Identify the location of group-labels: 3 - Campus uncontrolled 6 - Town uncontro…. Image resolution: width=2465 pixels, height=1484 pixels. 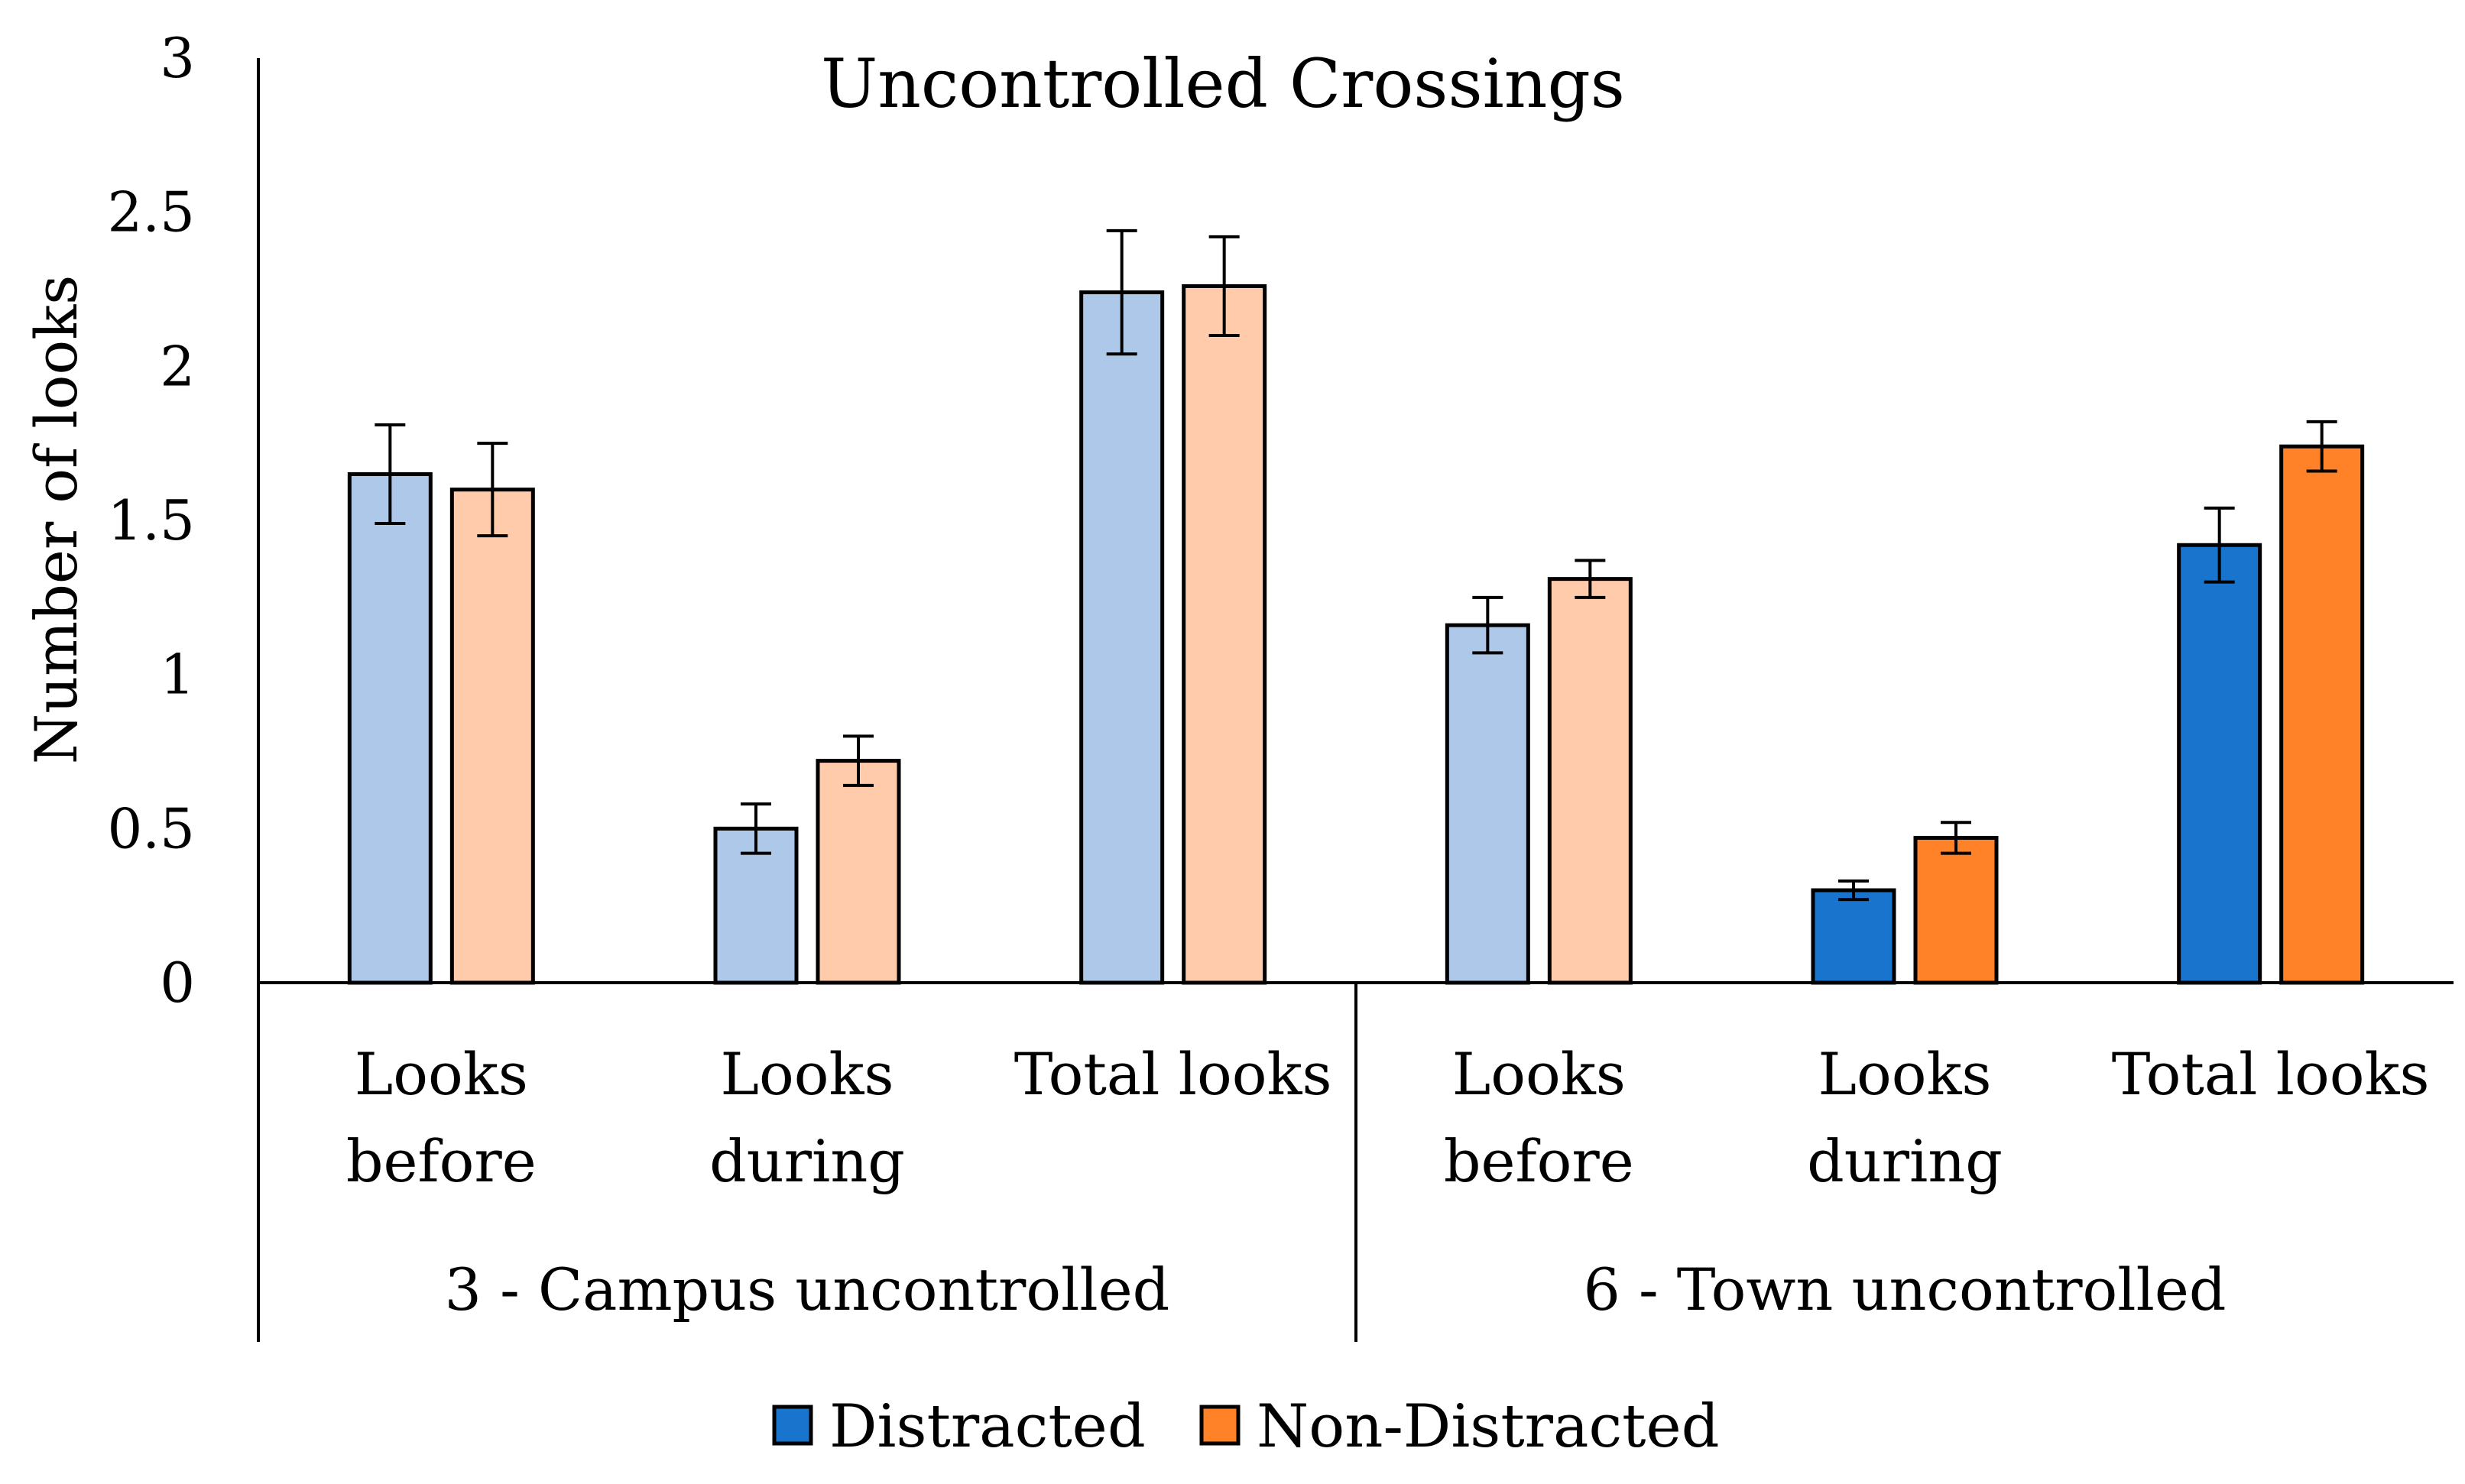
(1336, 1290).